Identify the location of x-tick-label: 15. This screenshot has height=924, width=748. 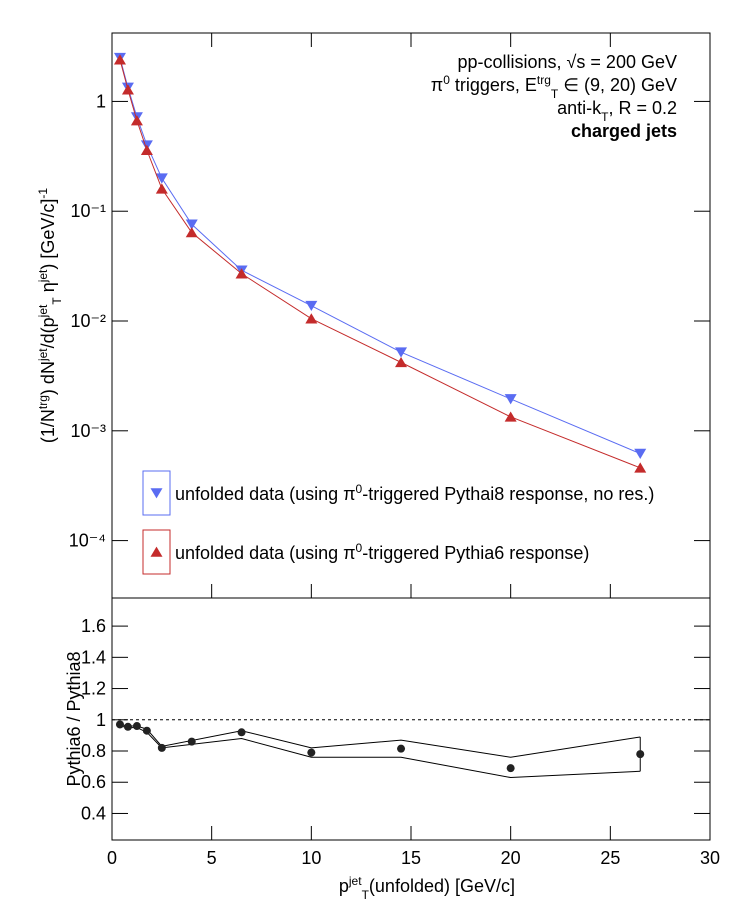
(411, 858).